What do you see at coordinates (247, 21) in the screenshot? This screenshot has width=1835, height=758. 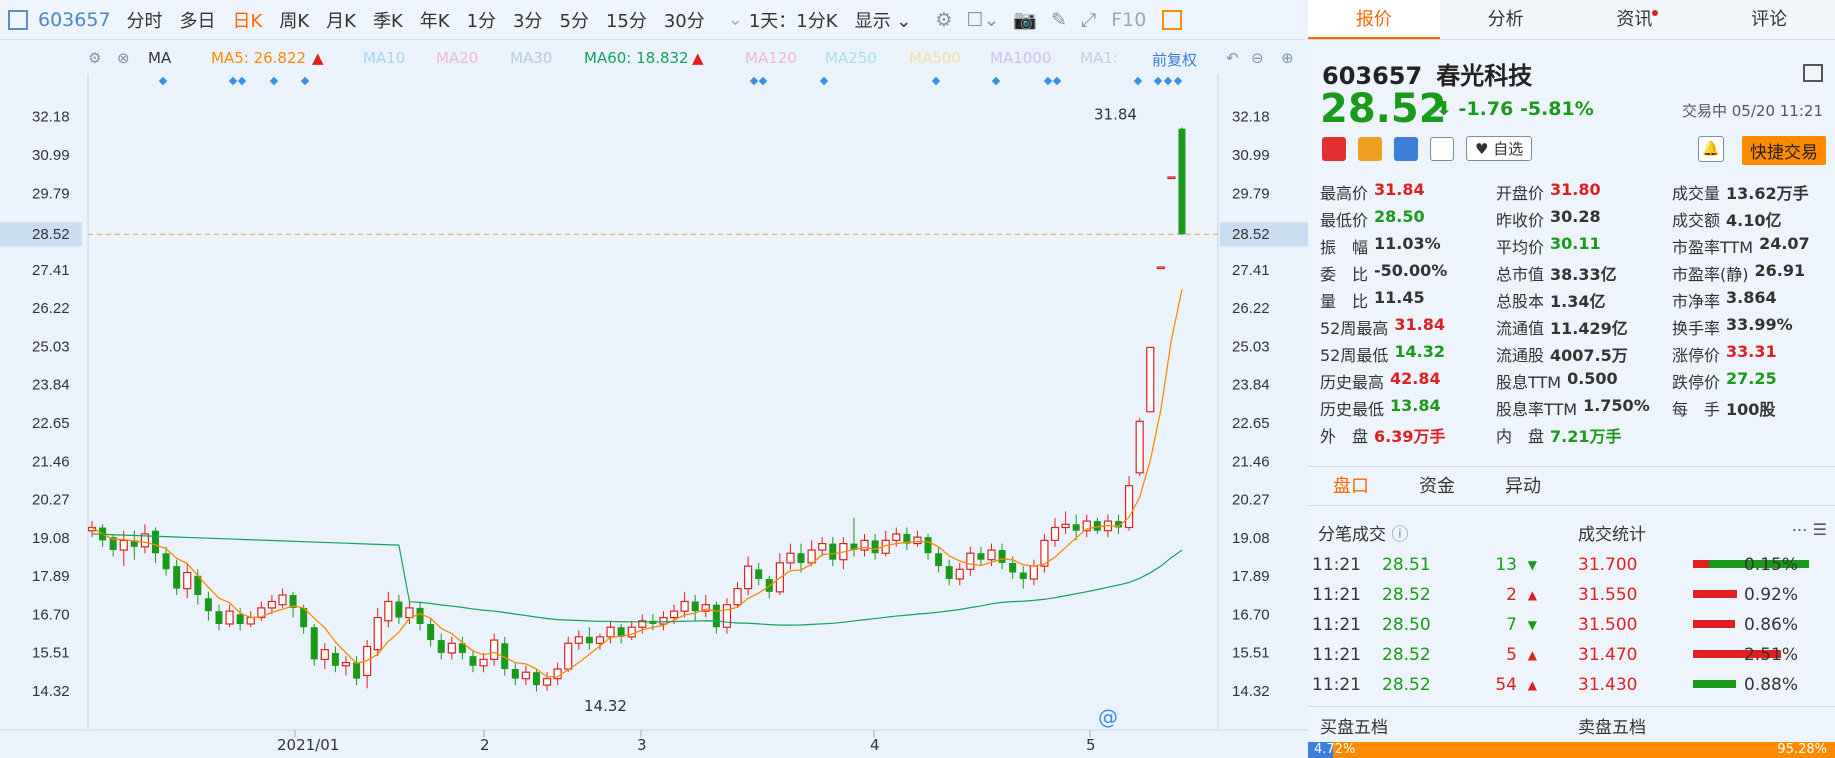 I see `period-tab: 日K` at bounding box center [247, 21].